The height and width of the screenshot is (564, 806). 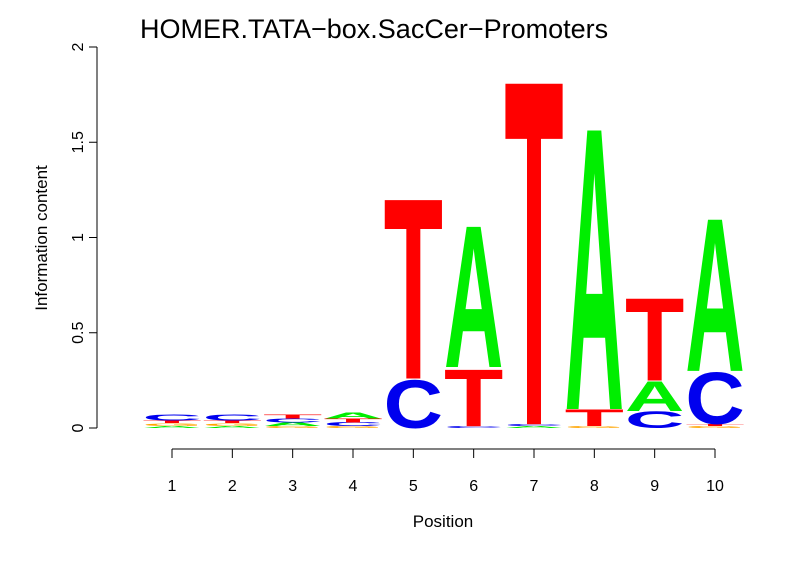 What do you see at coordinates (473, 486) in the screenshot?
I see `x-tick-label: 6` at bounding box center [473, 486].